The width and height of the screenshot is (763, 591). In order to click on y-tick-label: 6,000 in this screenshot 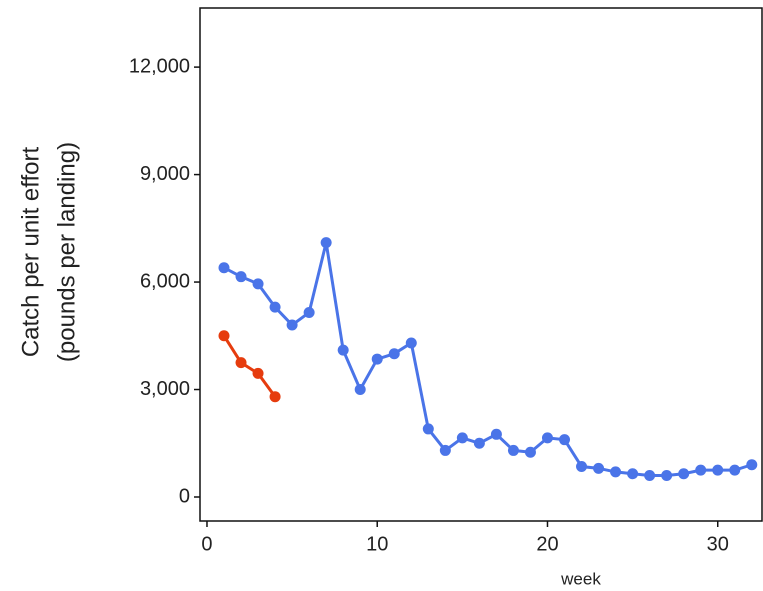, I will do `click(165, 281)`.